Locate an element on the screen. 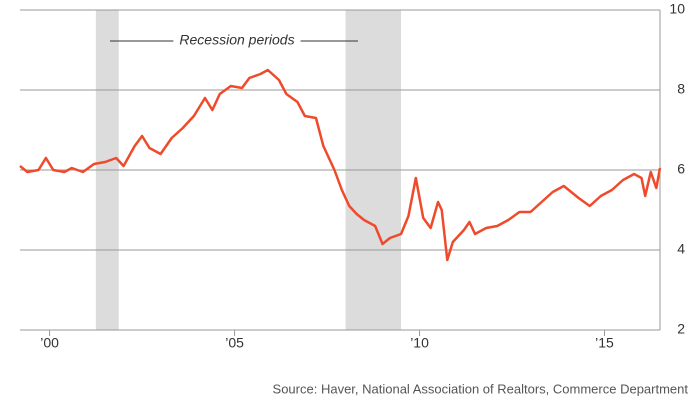  x-tick-label: ’10 is located at coordinates (419, 343).